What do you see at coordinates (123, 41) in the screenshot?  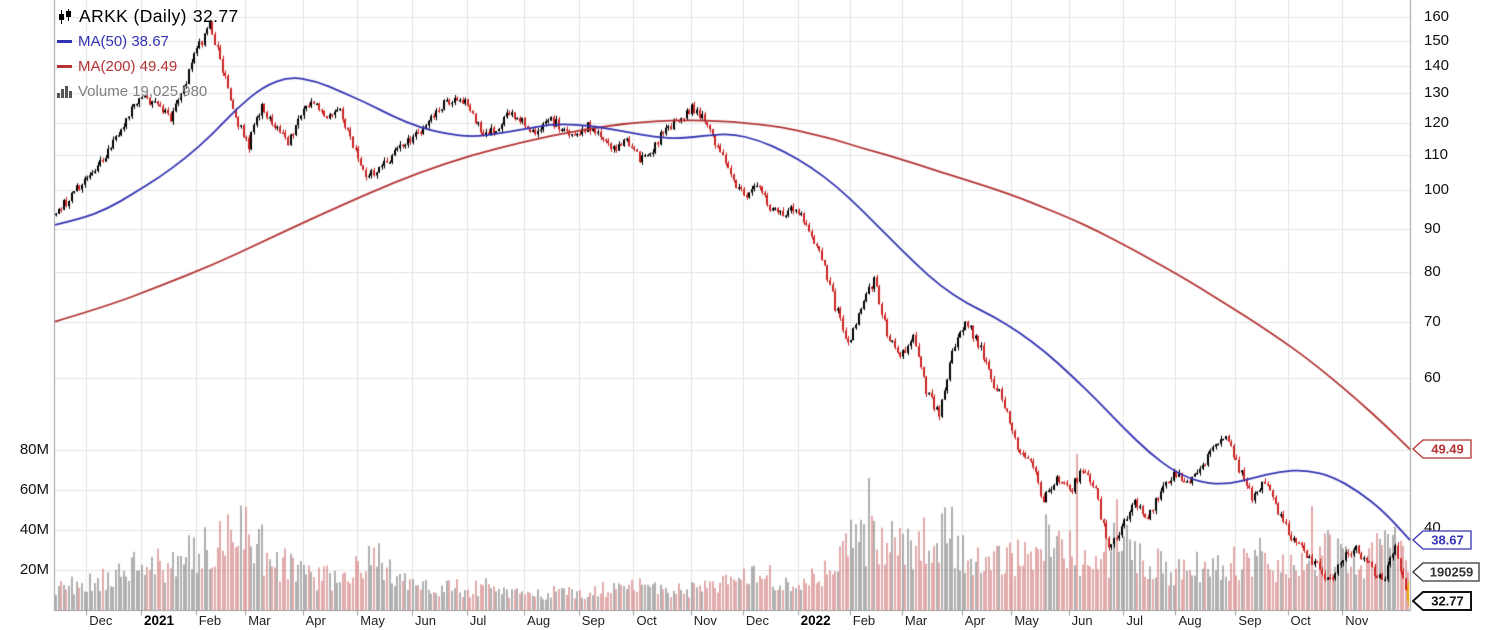 I see `ma50-legend: MA(50) 38.67` at bounding box center [123, 41].